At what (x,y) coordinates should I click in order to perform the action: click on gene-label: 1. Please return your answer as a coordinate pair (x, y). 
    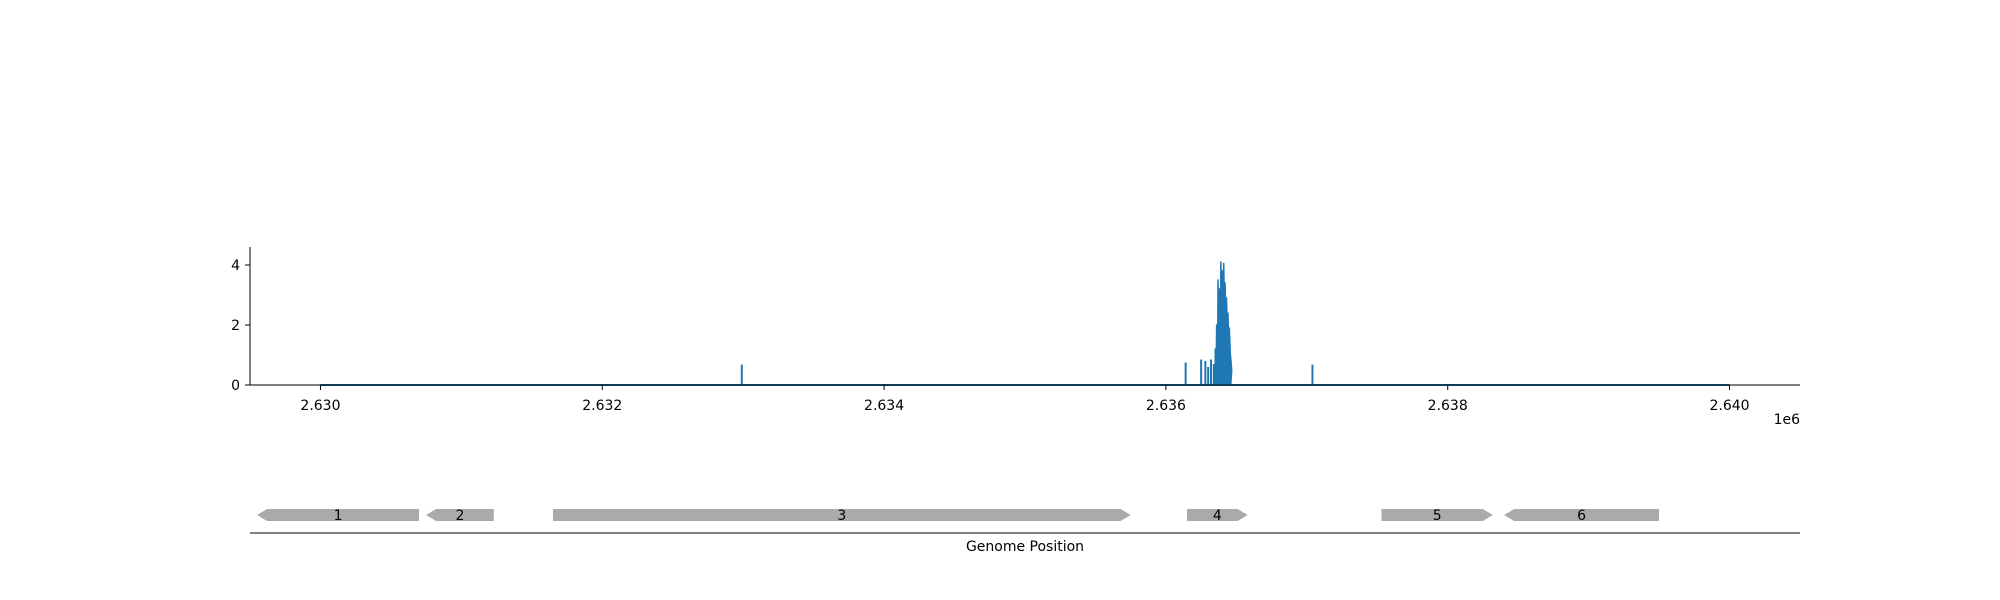
    Looking at the image, I should click on (338, 516).